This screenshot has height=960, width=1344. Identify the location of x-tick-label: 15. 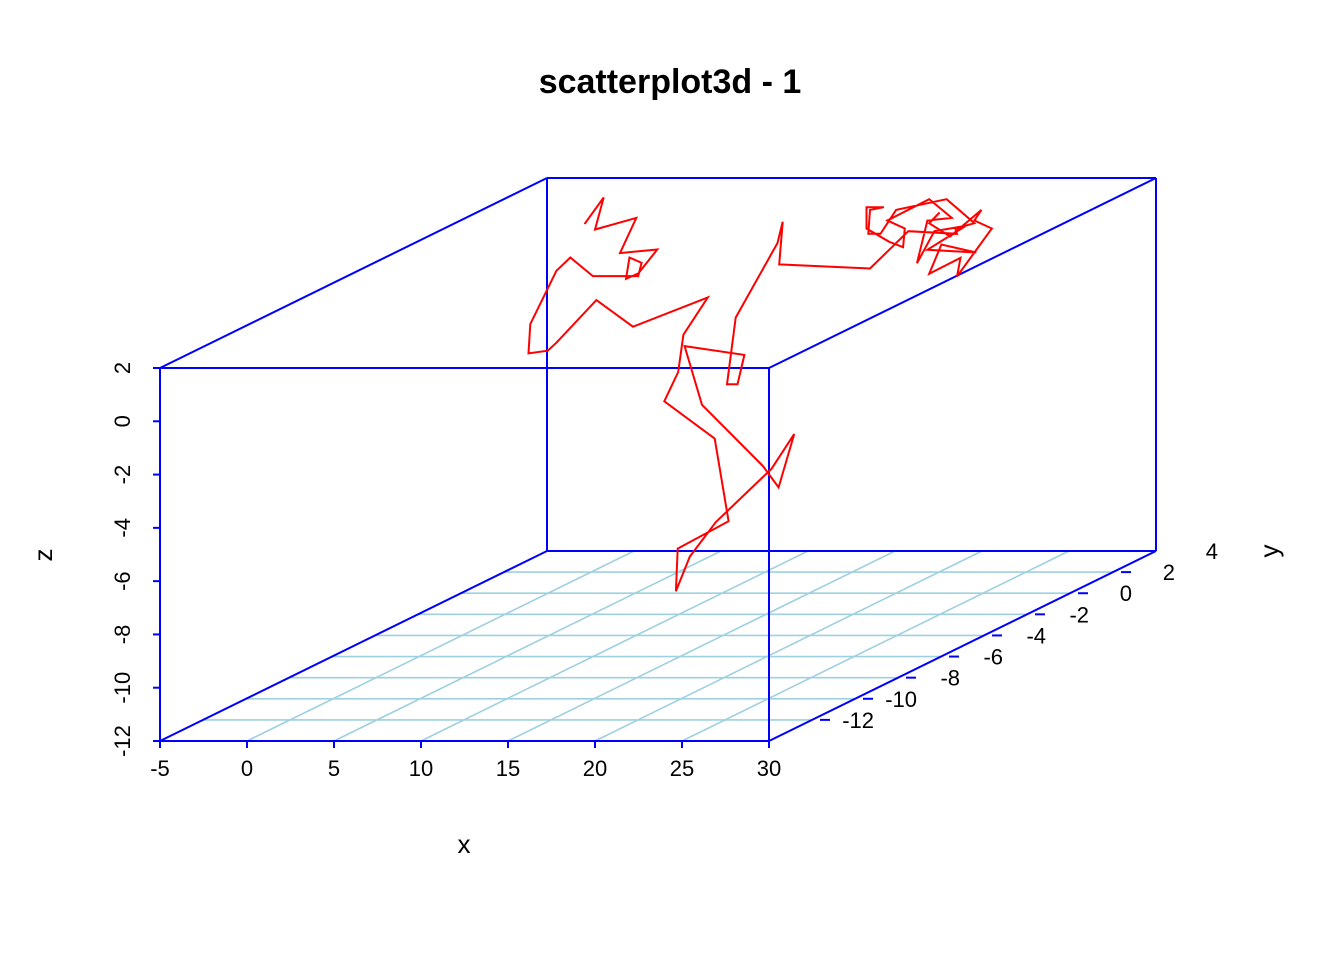
(508, 768).